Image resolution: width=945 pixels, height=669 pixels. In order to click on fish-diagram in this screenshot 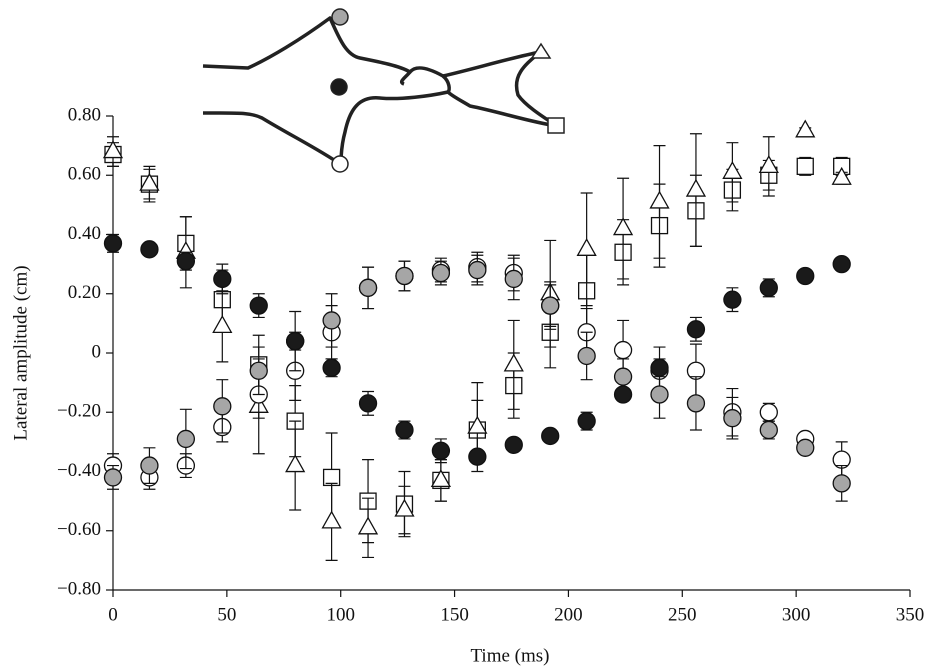, I will do `click(380, 91)`.